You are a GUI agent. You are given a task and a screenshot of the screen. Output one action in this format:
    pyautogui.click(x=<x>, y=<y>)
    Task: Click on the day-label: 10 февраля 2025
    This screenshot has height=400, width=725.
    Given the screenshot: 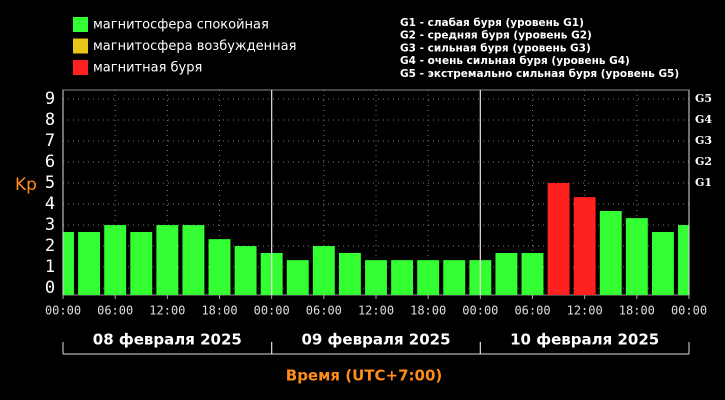 What is the action you would take?
    pyautogui.click(x=584, y=340)
    